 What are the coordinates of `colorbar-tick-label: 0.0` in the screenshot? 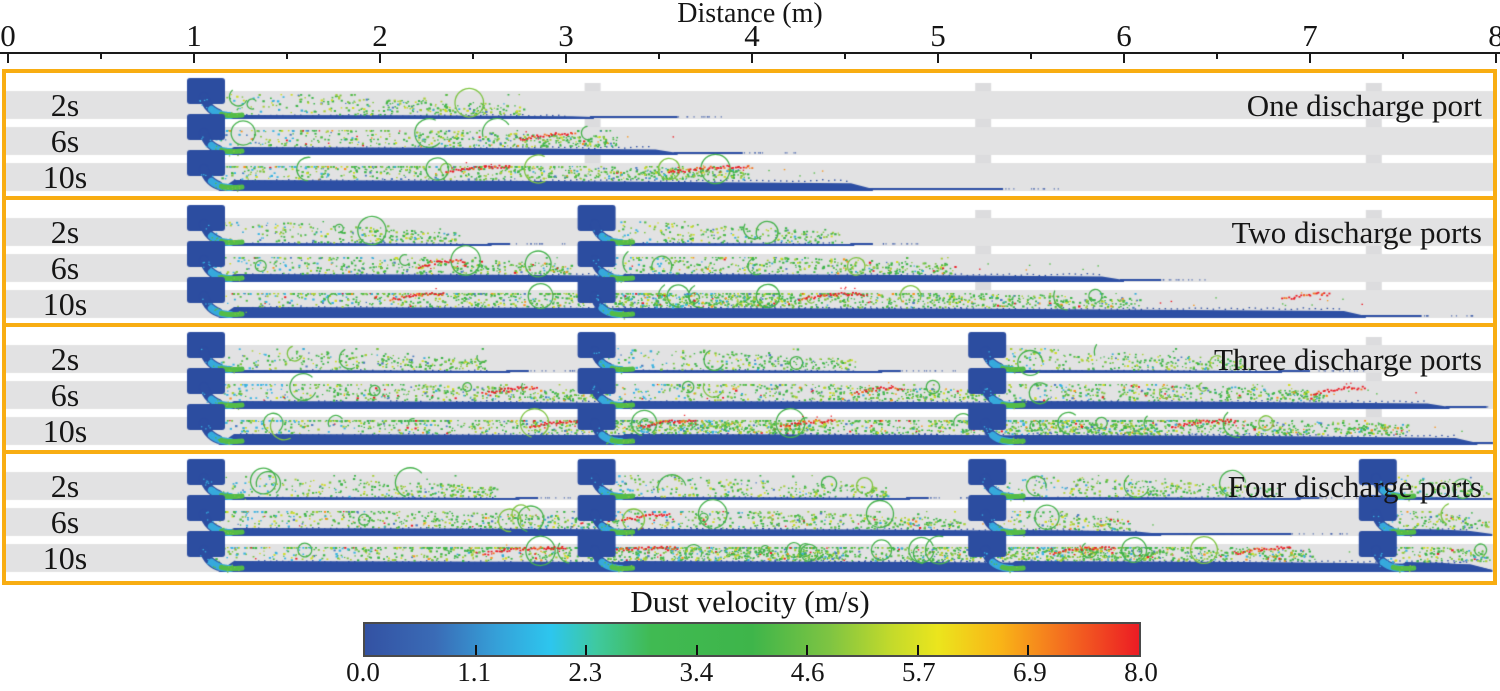 It's located at (363, 672).